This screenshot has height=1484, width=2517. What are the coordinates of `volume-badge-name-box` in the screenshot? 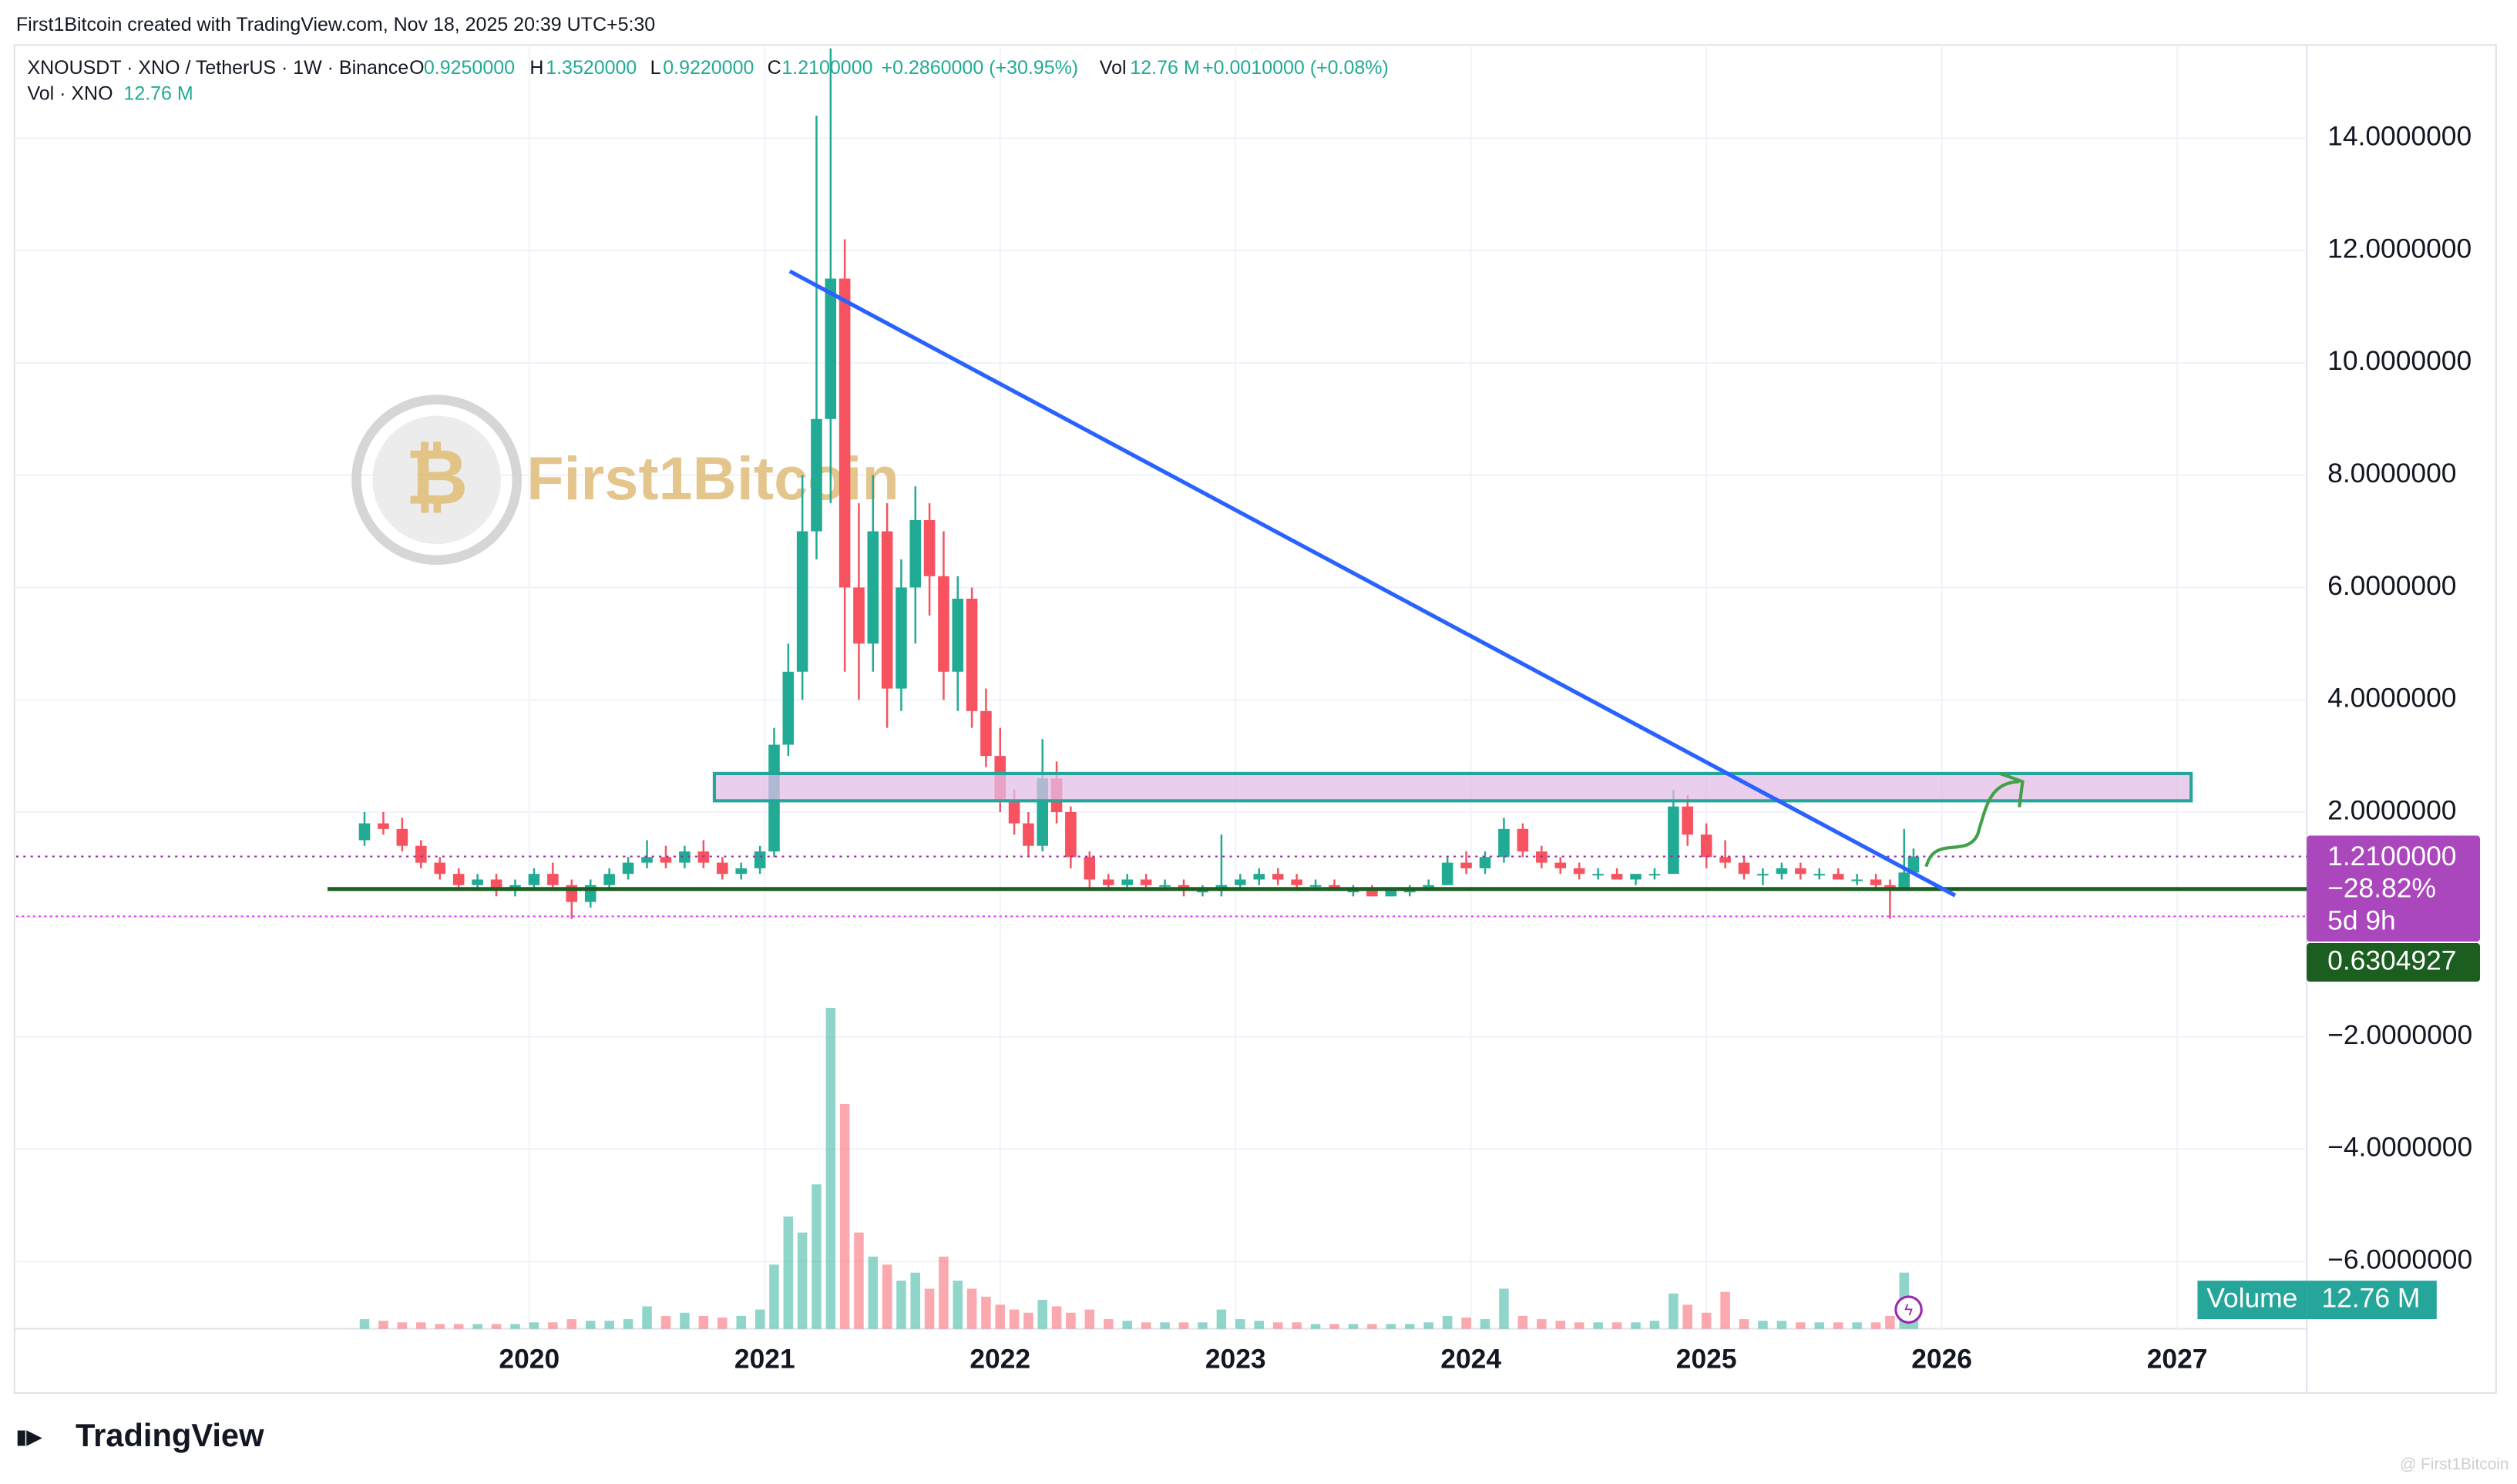 It's located at (2252, 1300).